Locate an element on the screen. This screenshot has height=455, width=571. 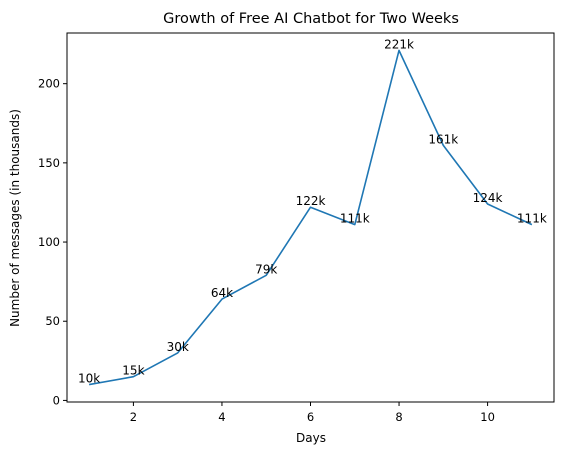
data-label: 221k is located at coordinates (399, 44).